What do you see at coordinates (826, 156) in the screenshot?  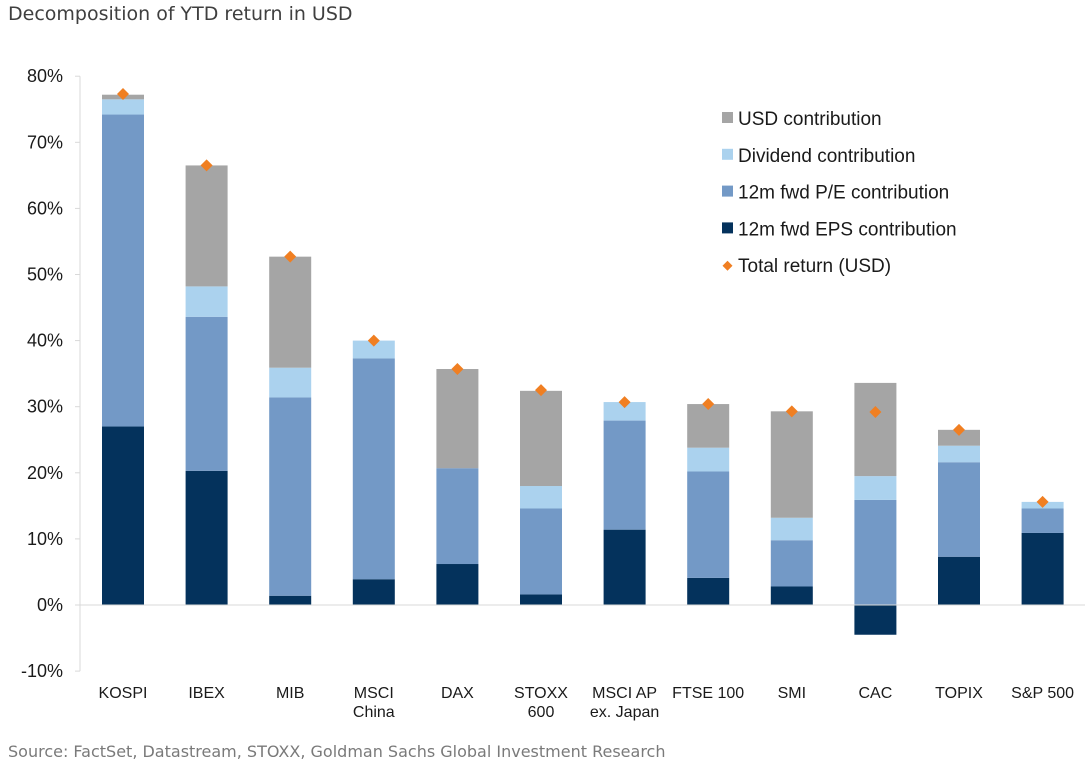 I see `legend-label: Dividend contribution` at bounding box center [826, 156].